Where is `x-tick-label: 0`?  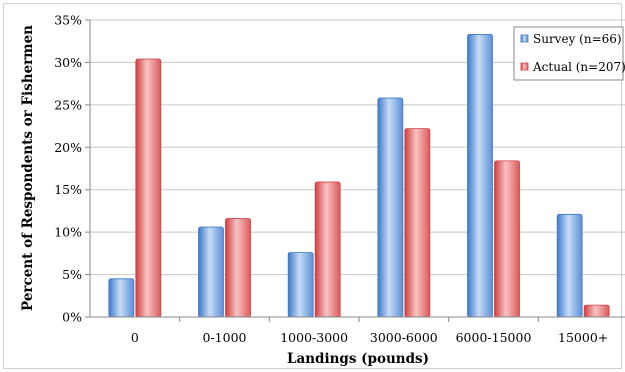 x-tick-label: 0 is located at coordinates (135, 337).